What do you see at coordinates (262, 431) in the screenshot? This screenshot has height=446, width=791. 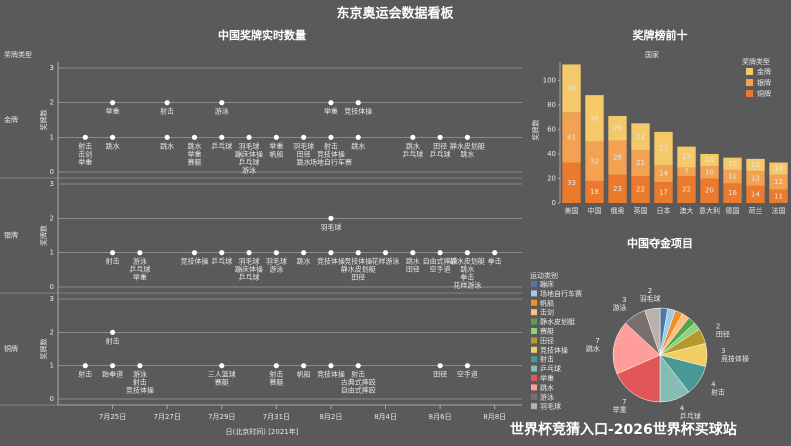 I see `x-axis-title: 日(北京时间) [2021年]` at bounding box center [262, 431].